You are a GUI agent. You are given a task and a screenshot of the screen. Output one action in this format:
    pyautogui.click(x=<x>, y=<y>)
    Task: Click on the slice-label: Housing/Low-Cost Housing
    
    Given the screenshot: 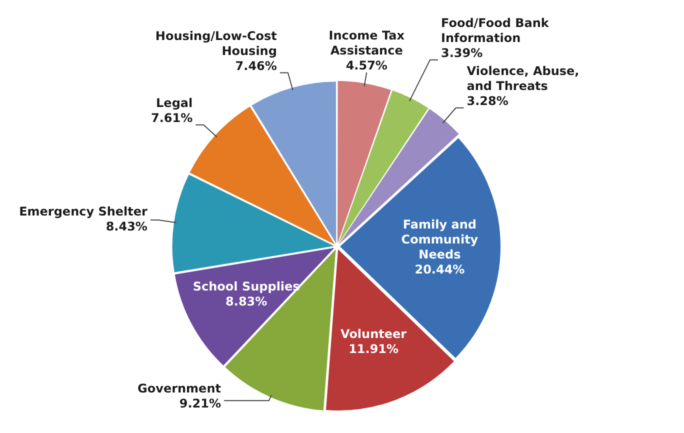 What is the action you would take?
    pyautogui.click(x=216, y=43)
    